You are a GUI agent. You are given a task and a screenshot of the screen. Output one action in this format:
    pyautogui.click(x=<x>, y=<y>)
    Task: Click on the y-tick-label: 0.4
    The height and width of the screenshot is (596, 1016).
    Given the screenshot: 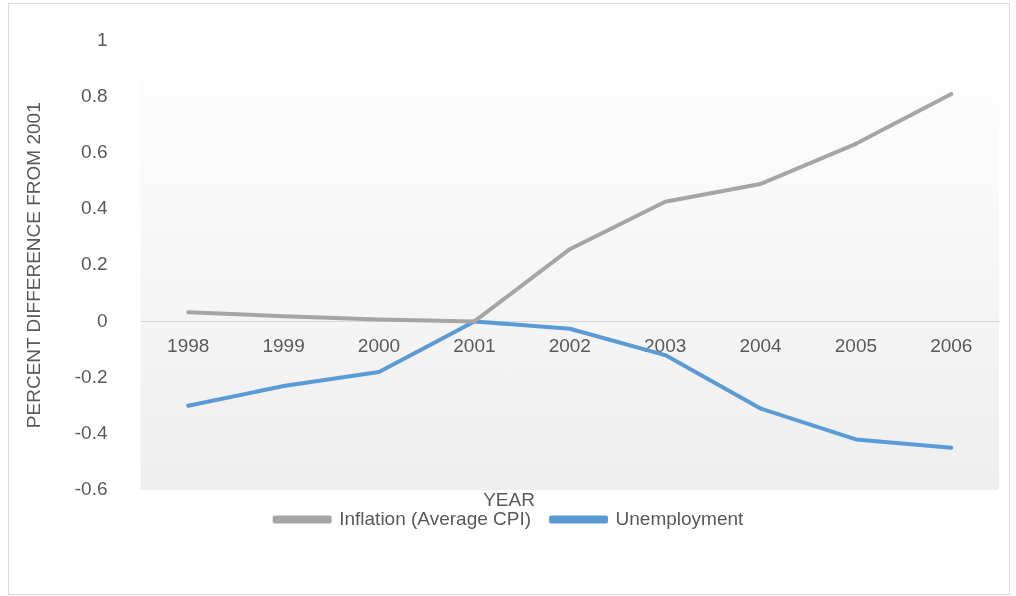 What is the action you would take?
    pyautogui.click(x=94, y=208)
    